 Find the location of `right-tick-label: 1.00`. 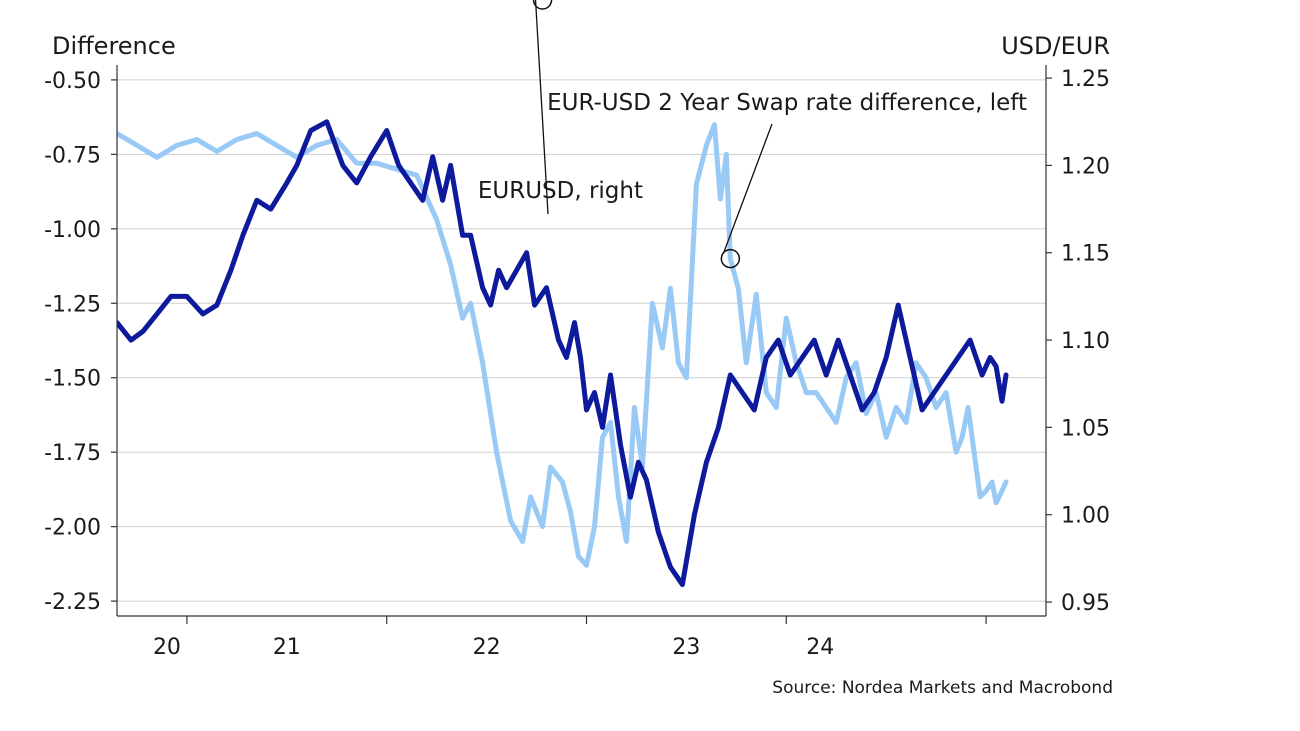

right-tick-label: 1.00 is located at coordinates (1085, 516).